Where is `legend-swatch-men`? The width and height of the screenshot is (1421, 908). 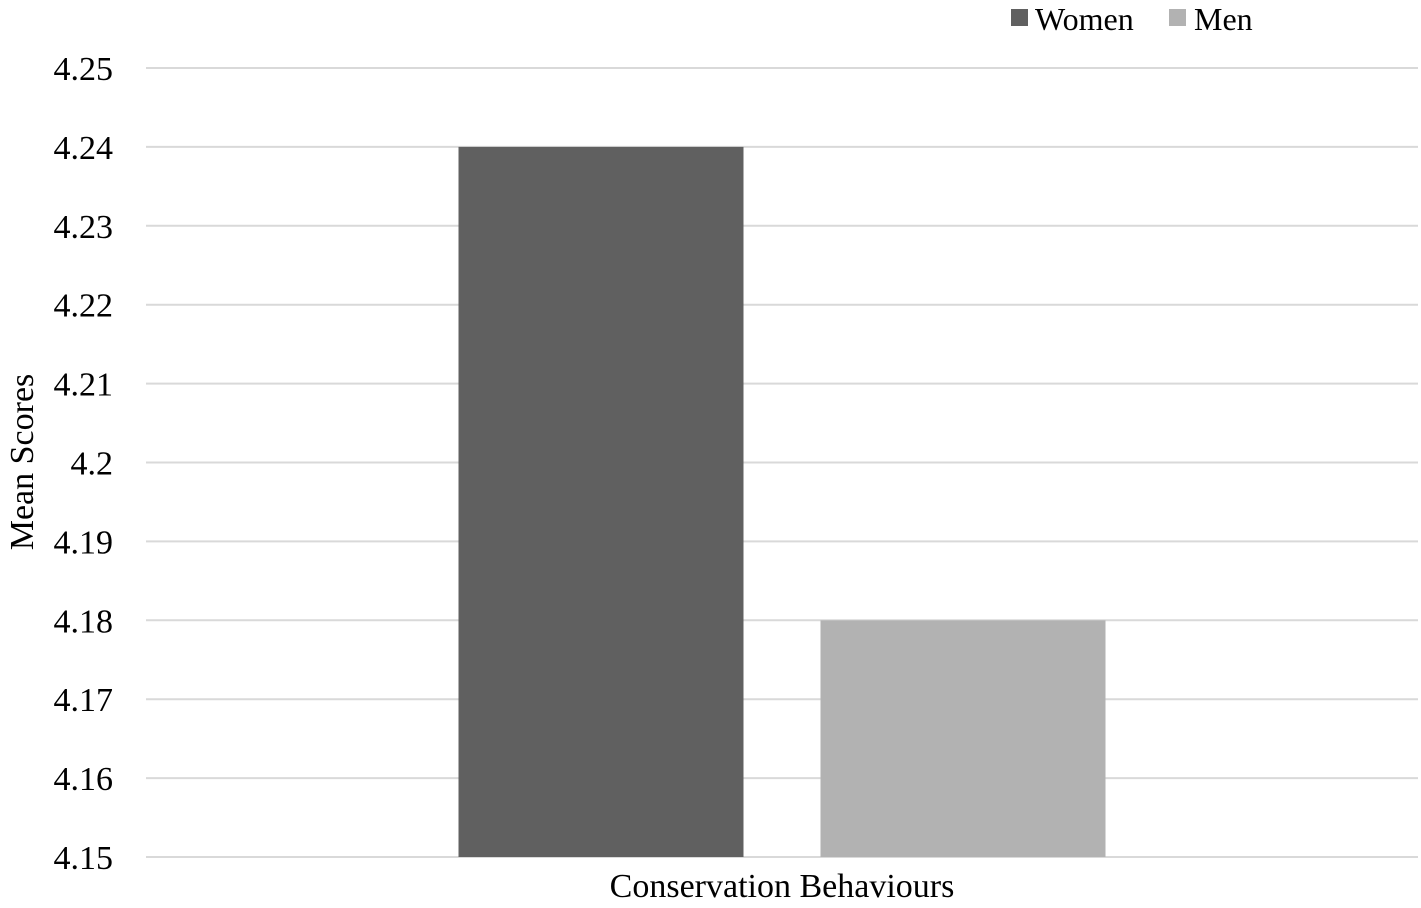 legend-swatch-men is located at coordinates (1177, 17).